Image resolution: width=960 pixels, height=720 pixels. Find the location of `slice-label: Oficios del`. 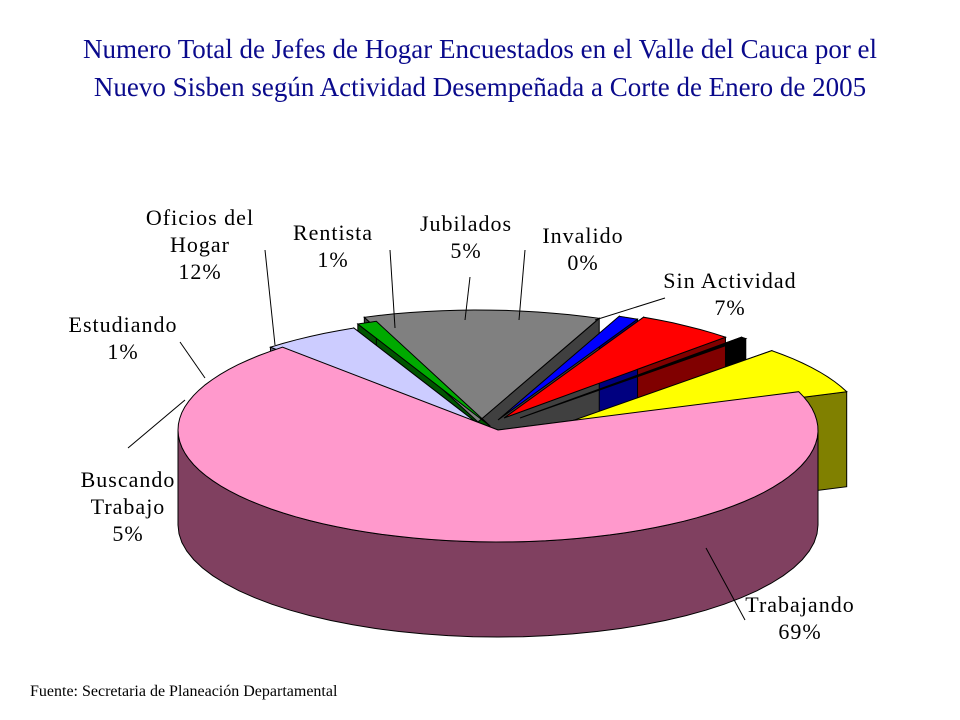

slice-label: Oficios del is located at coordinates (200, 217).